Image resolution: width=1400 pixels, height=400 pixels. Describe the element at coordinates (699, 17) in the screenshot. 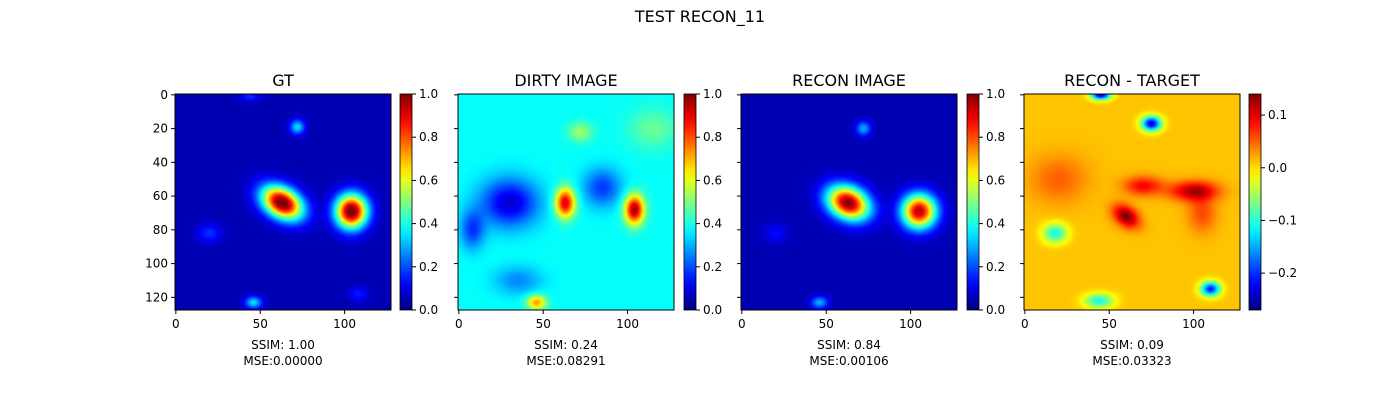

I see `figure-suptitle: TEST RECON_11` at that location.